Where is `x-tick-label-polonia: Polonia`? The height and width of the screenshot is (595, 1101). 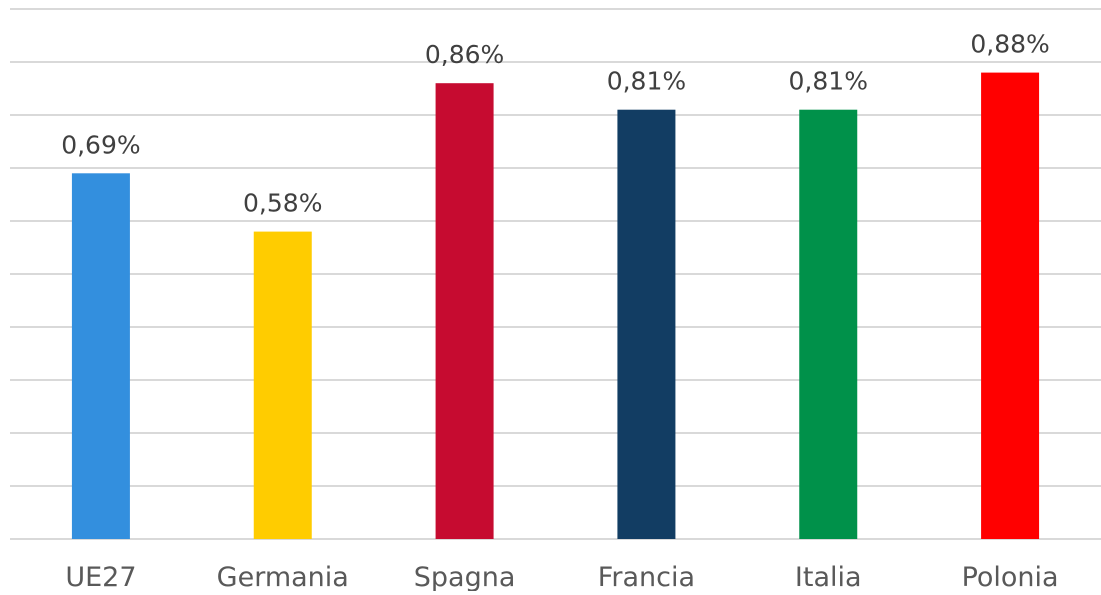
x-tick-label-polonia: Polonia is located at coordinates (1010, 576).